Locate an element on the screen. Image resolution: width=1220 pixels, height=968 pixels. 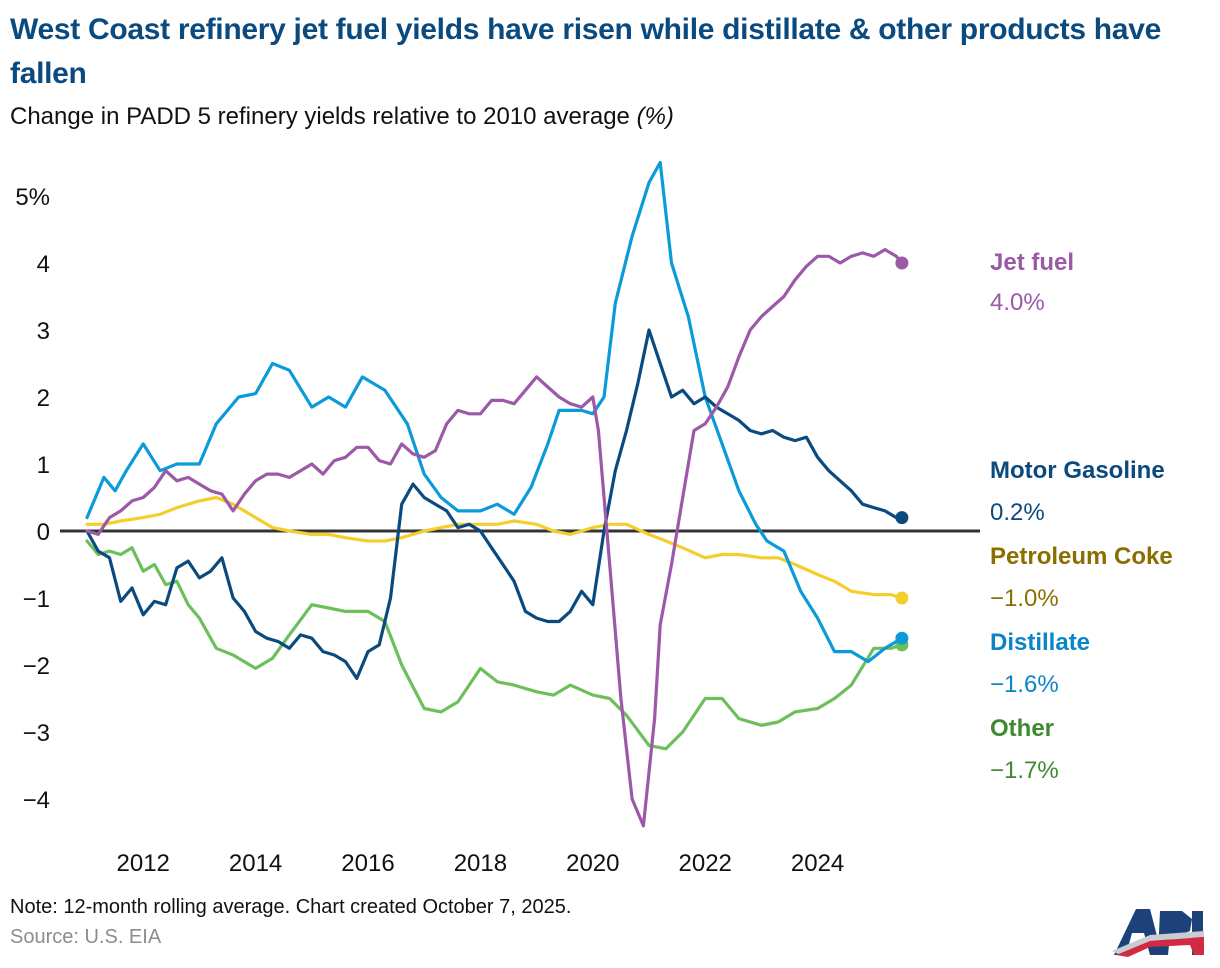
legend-label-petroleum-coke: Petroleum Coke is located at coordinates (1081, 556).